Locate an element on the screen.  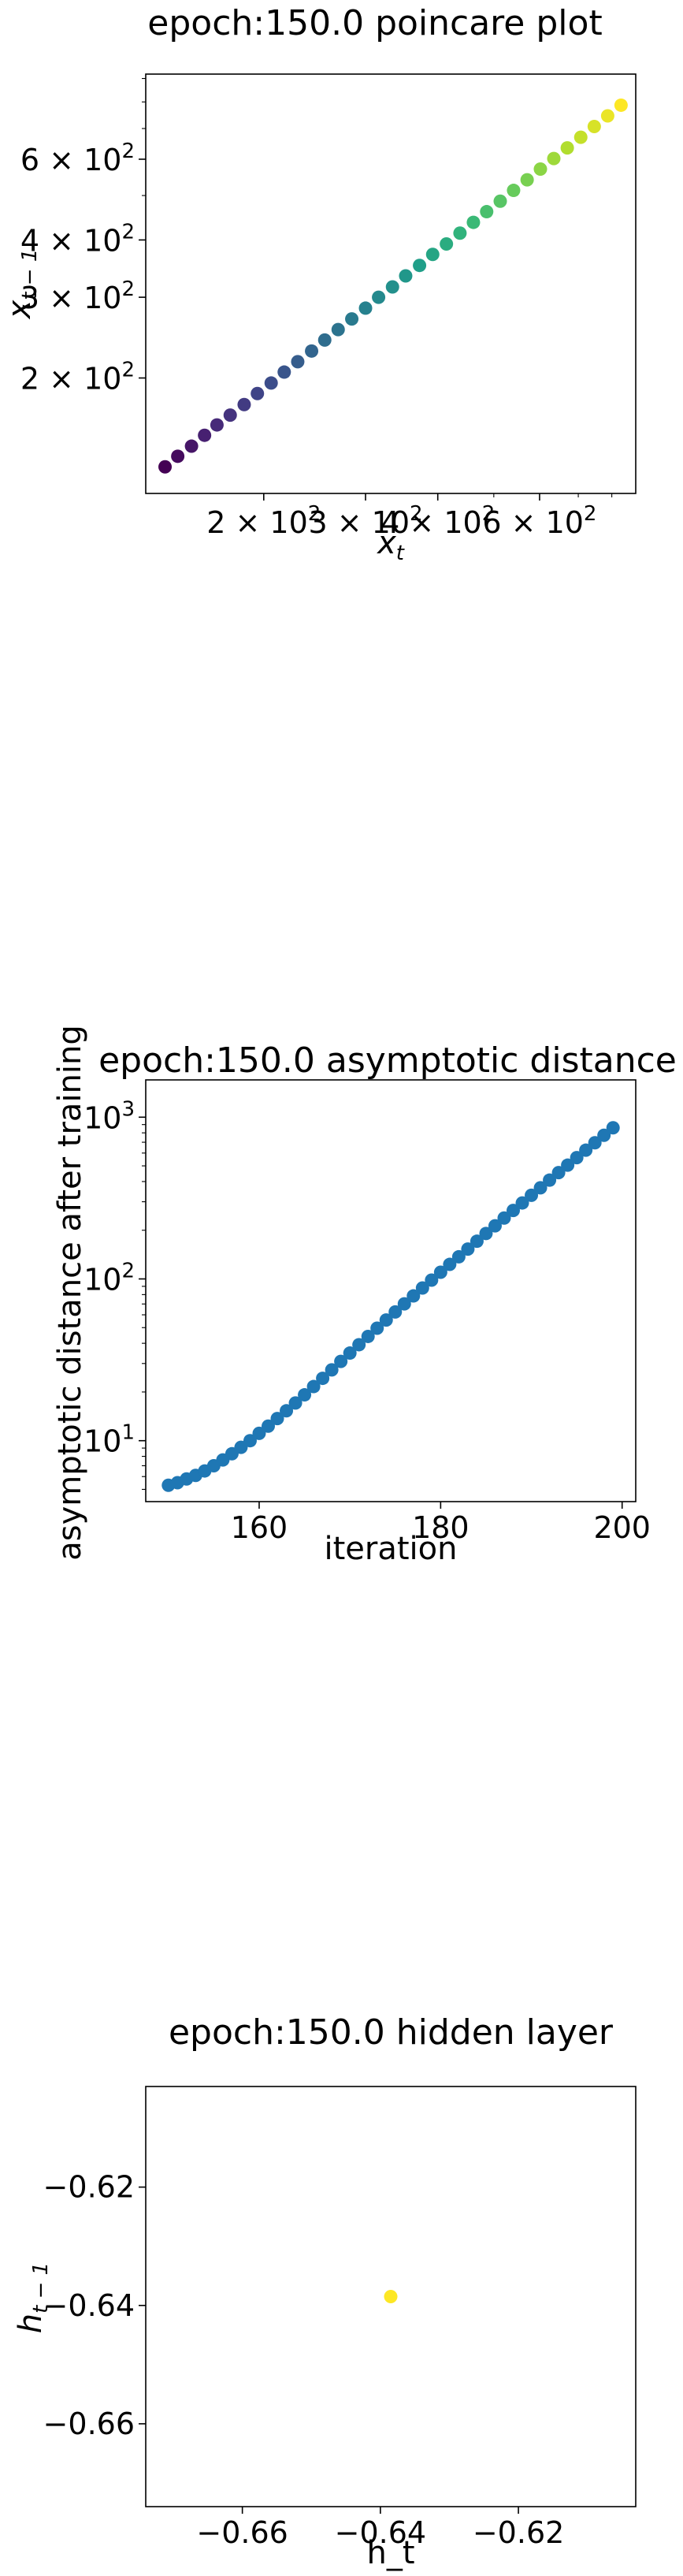
hidden-layer-y-tick-label: −0.62 is located at coordinates (89, 2187).